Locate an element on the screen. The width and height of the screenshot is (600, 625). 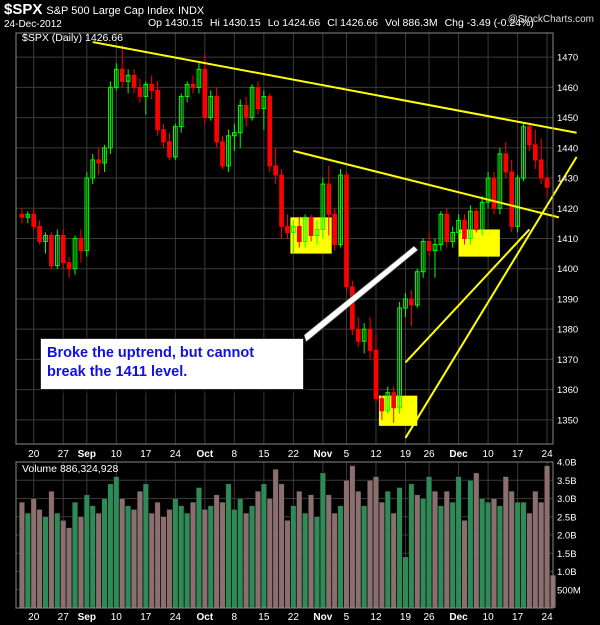
symbol: $SPX is located at coordinates (23, 9).